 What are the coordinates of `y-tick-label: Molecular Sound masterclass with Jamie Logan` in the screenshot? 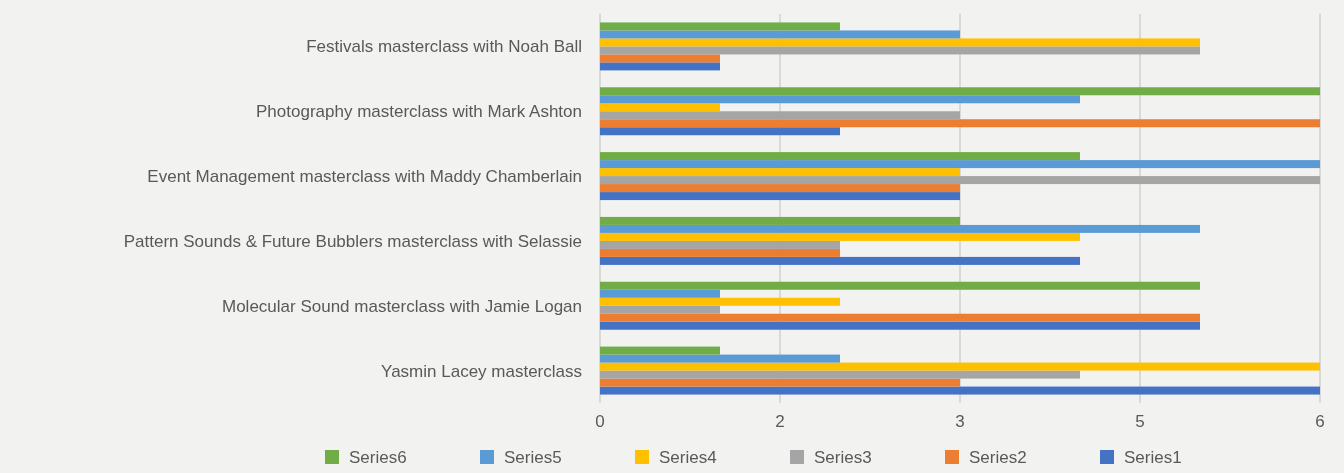 It's located at (401, 306).